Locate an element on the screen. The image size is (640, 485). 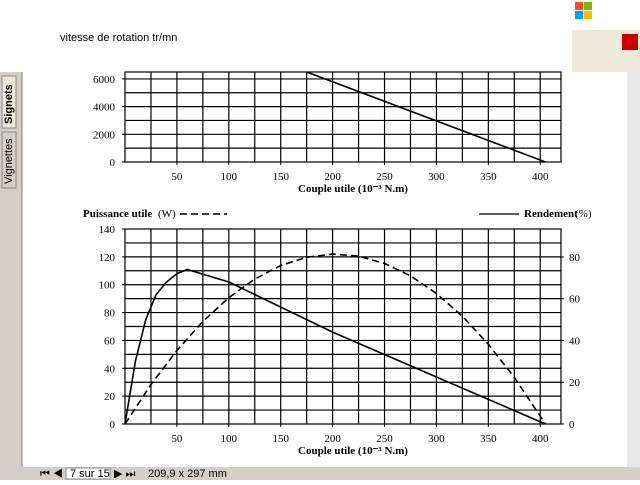
nav-buttons: ⏮ ◀ is located at coordinates (51, 474).